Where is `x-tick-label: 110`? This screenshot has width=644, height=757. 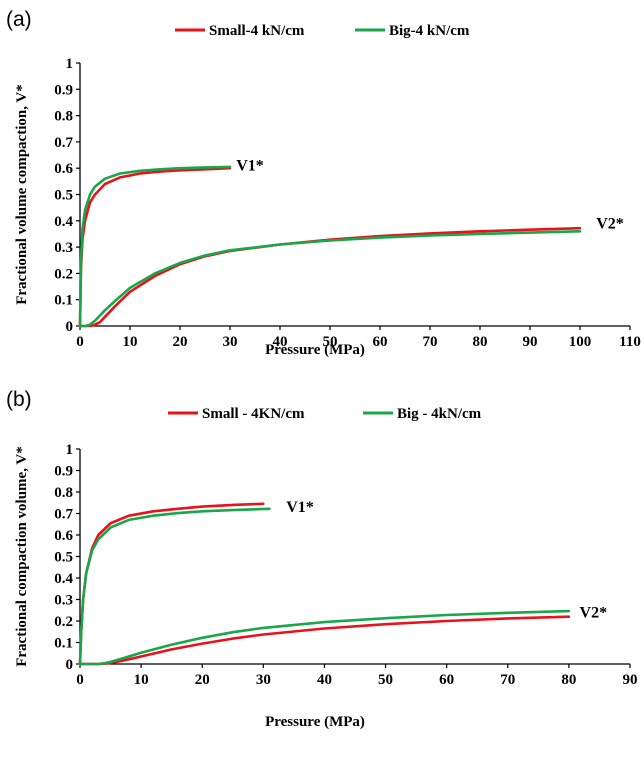
x-tick-label: 110 is located at coordinates (630, 342).